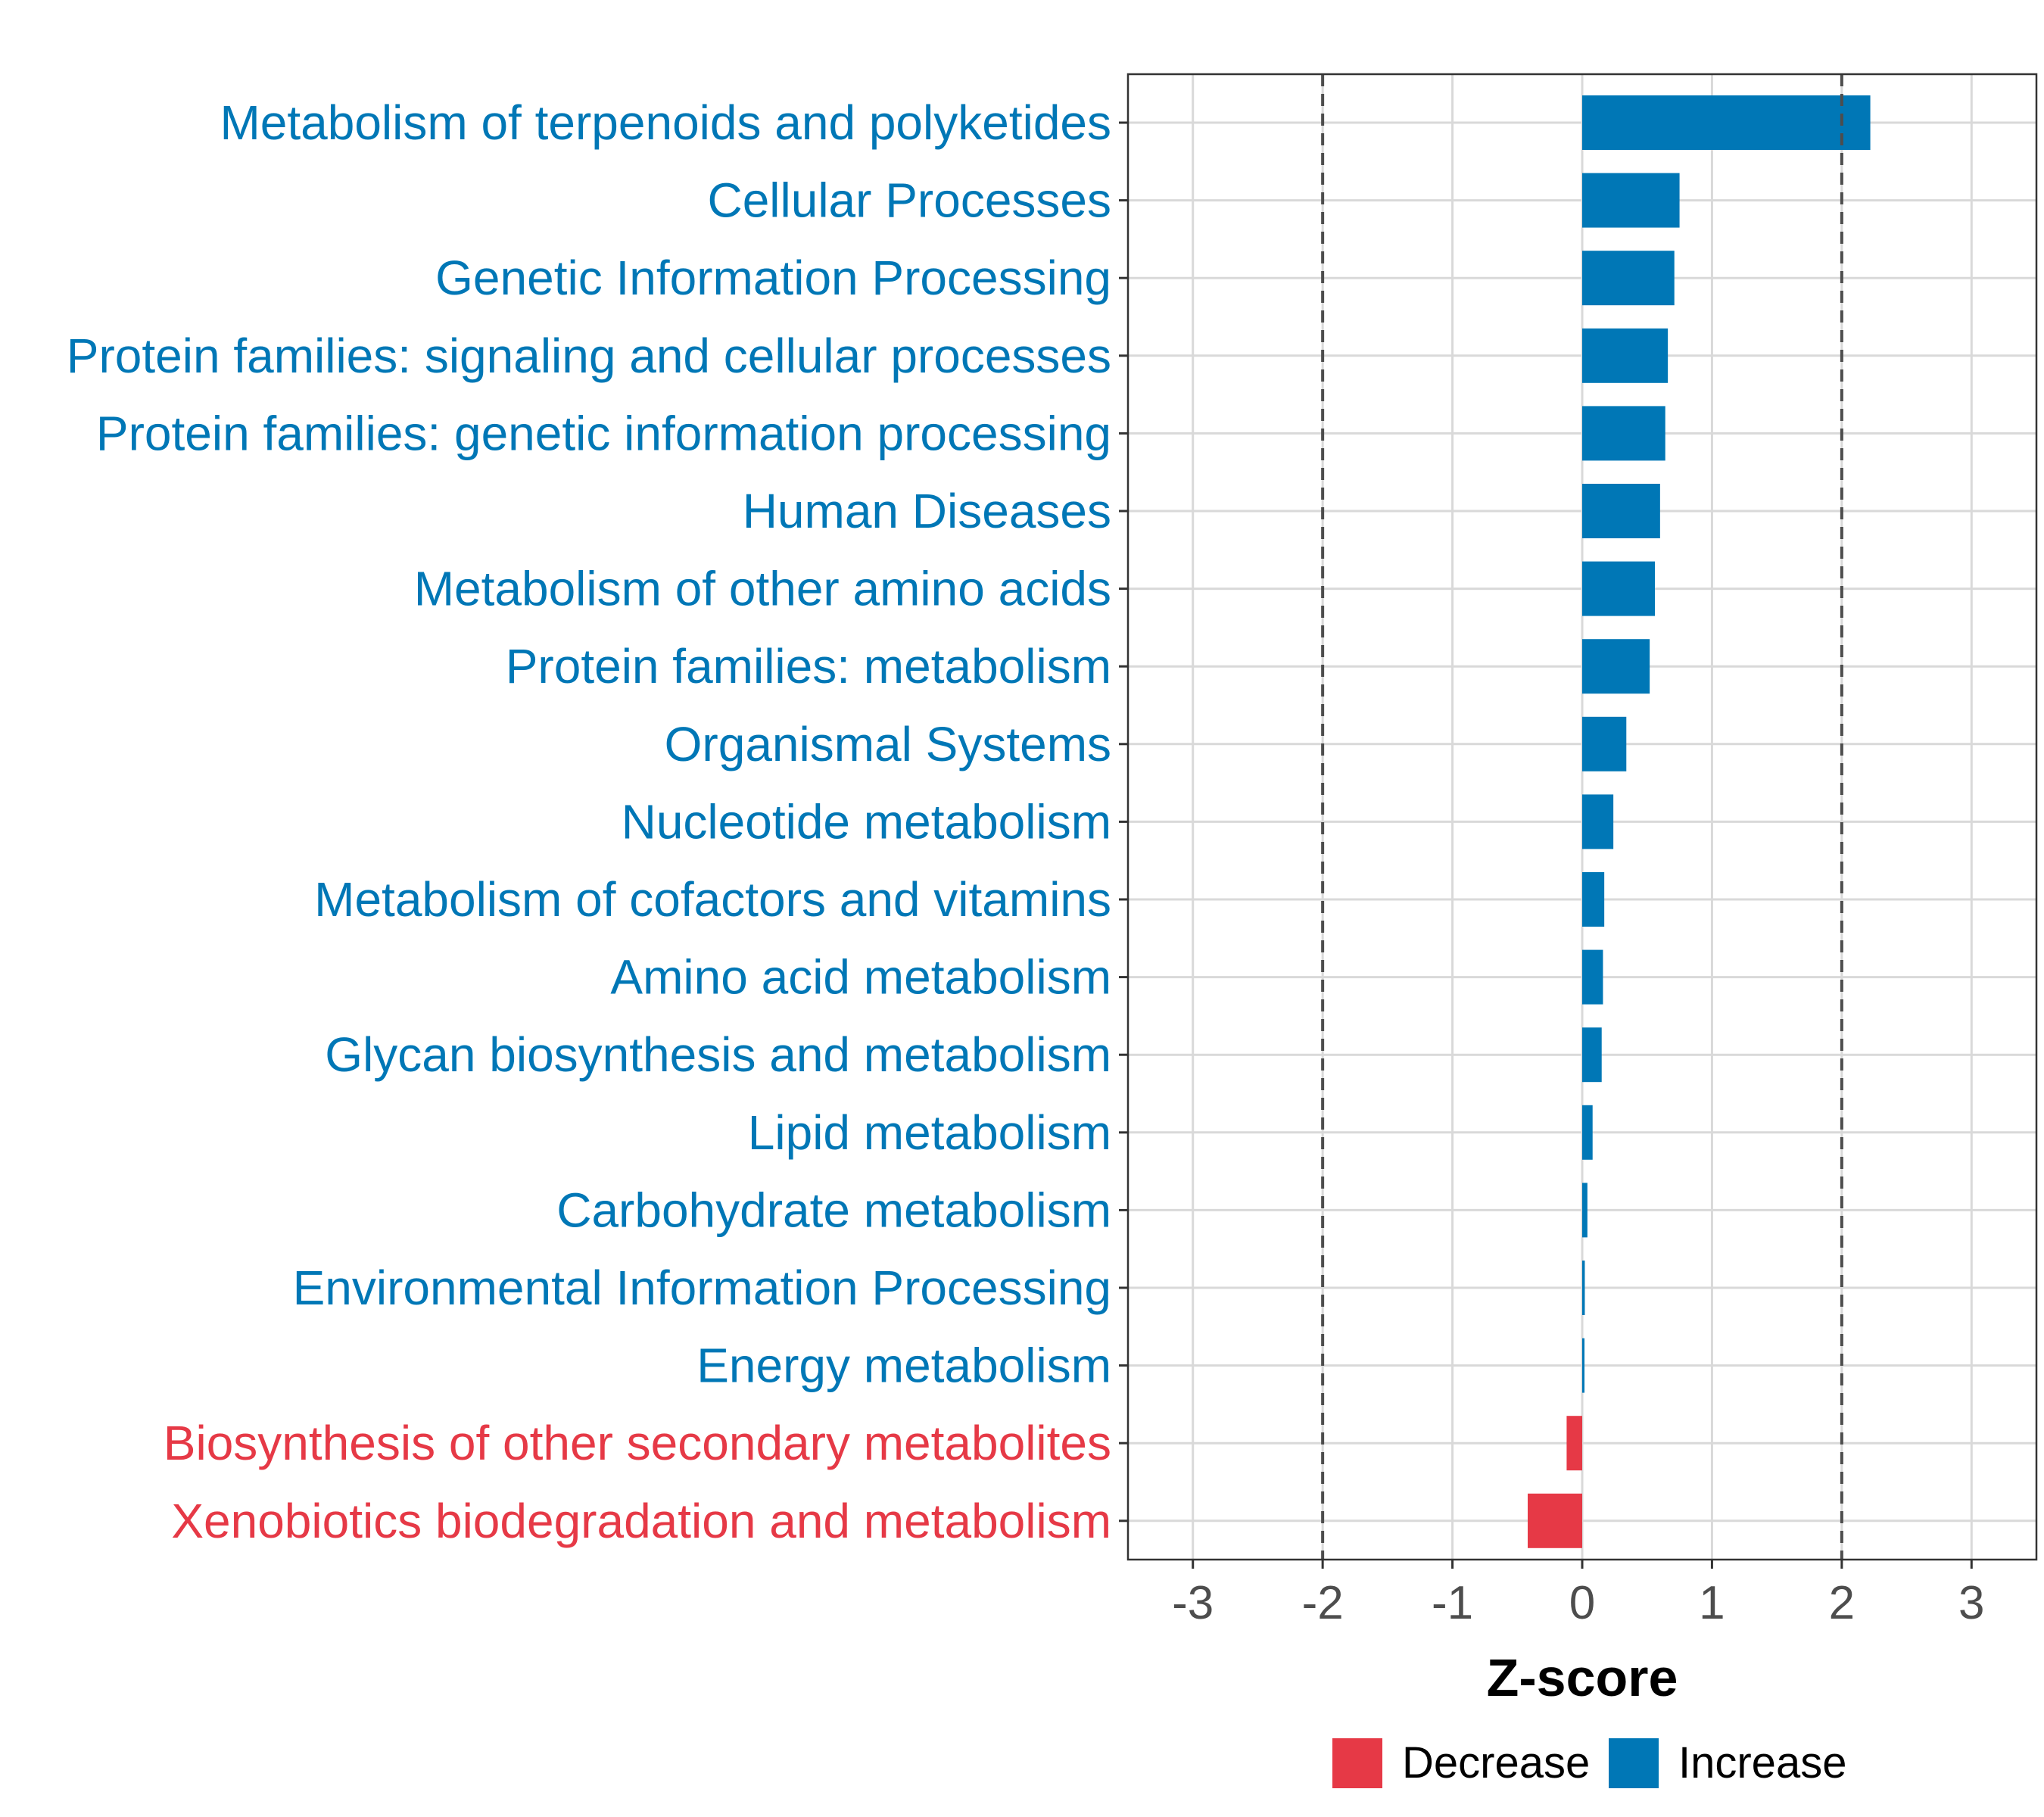  I want to click on y-tick-label: Cellular Processes, so click(909, 200).